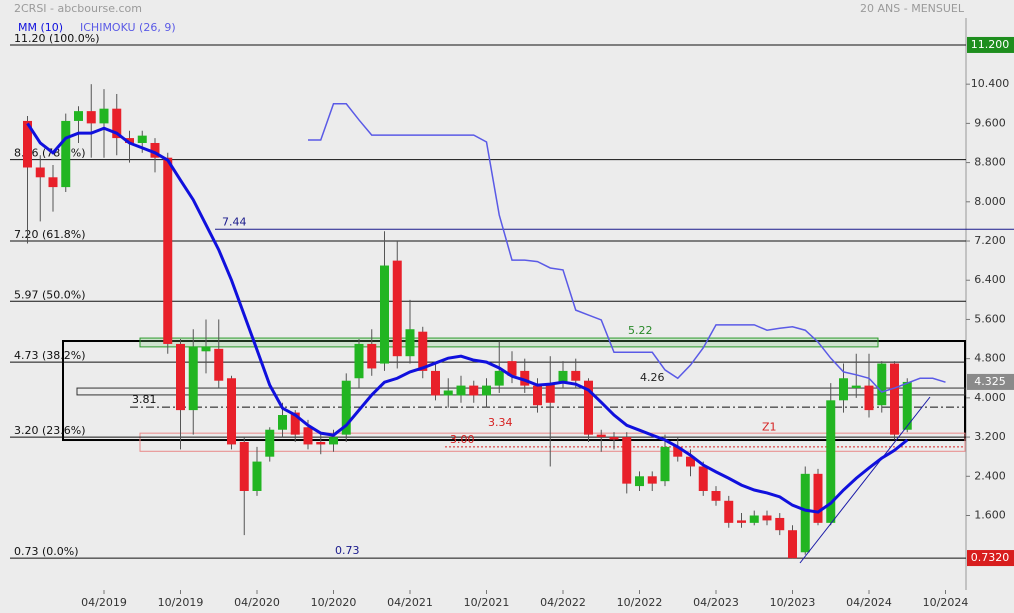 This screenshot has width=1014, height=613. I want to click on price-label: 4.325, so click(990, 381).